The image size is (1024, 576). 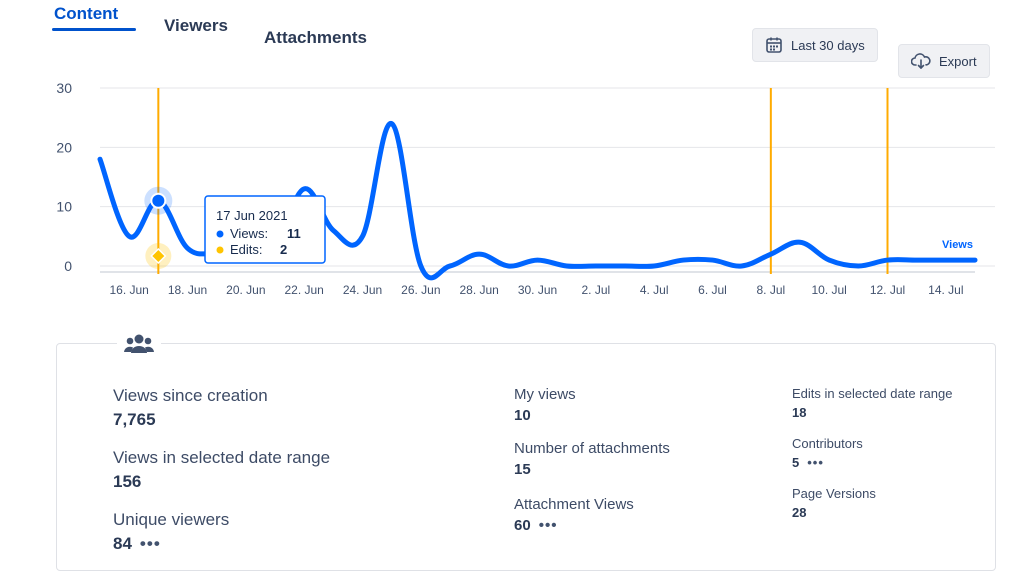 What do you see at coordinates (64, 177) in the screenshot?
I see `y-axis-ticks: 30 20 10 0` at bounding box center [64, 177].